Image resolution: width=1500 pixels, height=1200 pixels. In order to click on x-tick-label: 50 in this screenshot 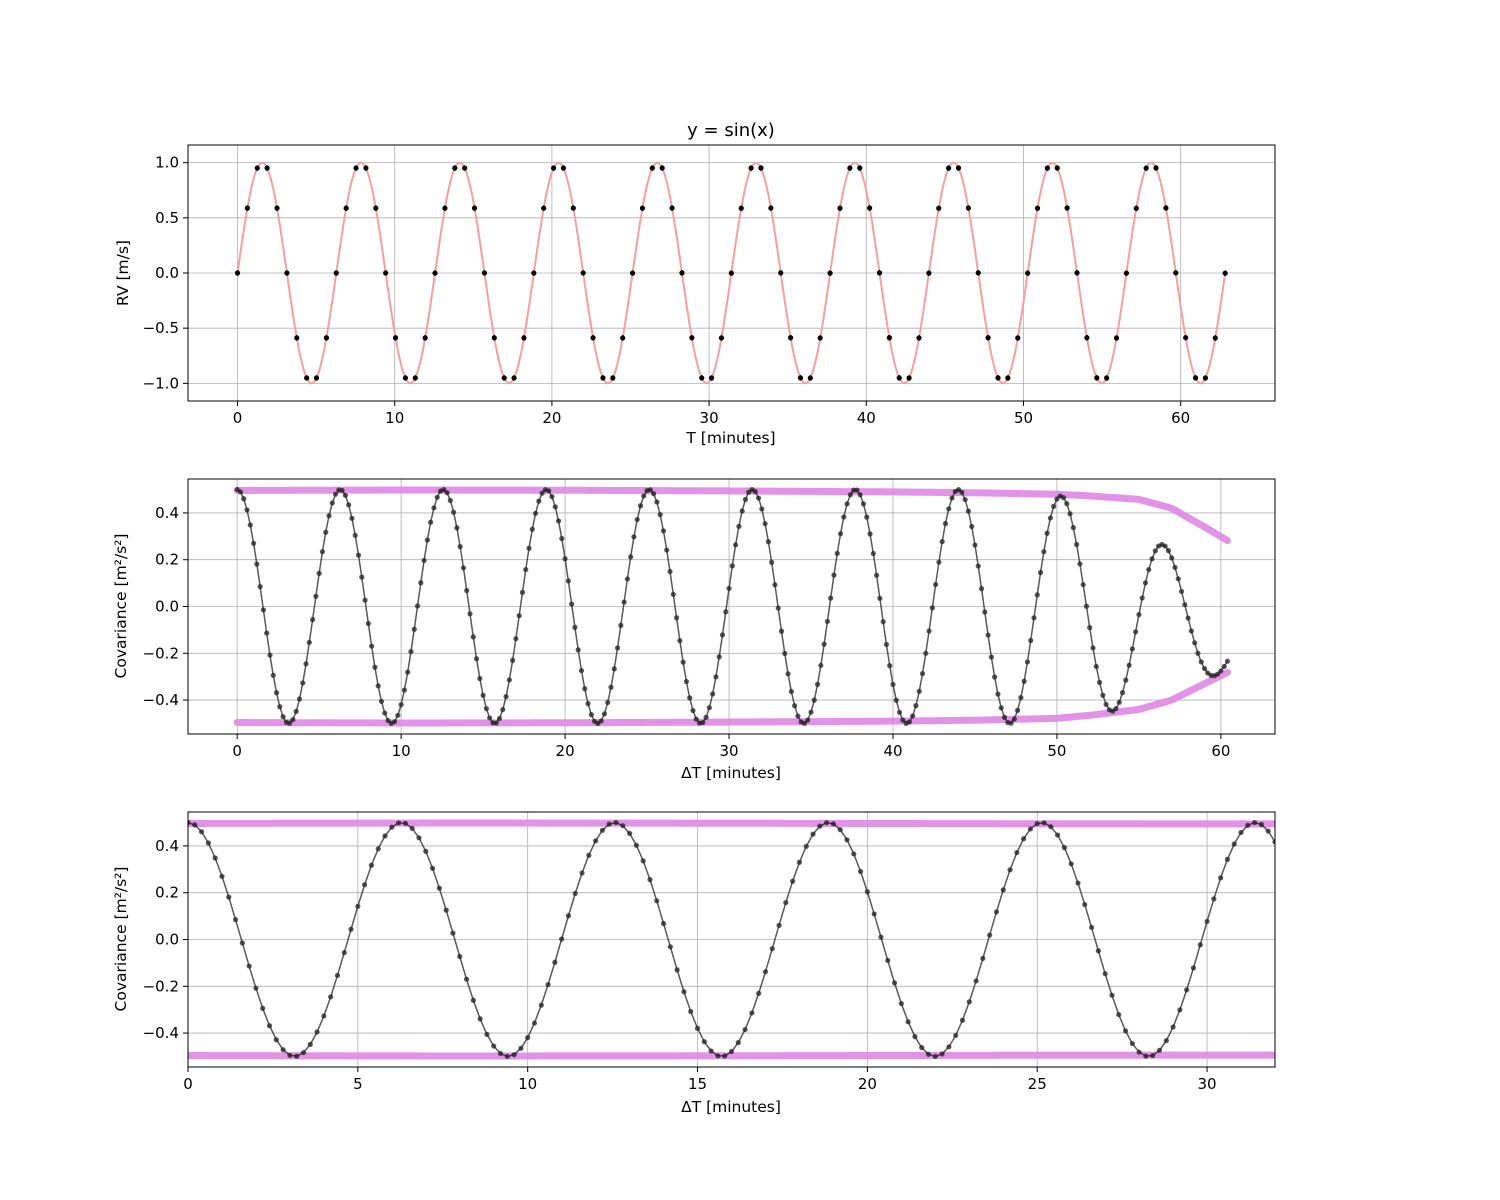, I will do `click(1056, 751)`.